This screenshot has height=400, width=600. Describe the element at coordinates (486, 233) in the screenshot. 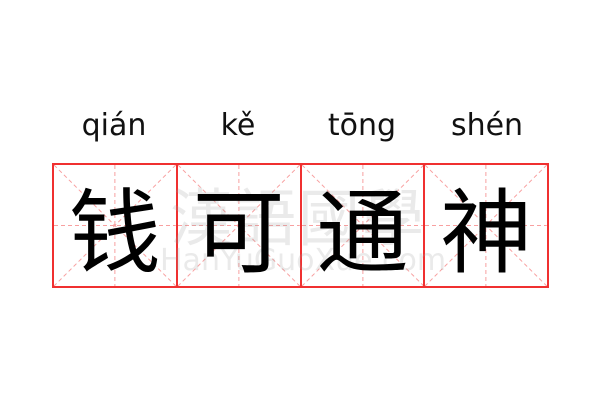

I see `character-4: 神` at that location.